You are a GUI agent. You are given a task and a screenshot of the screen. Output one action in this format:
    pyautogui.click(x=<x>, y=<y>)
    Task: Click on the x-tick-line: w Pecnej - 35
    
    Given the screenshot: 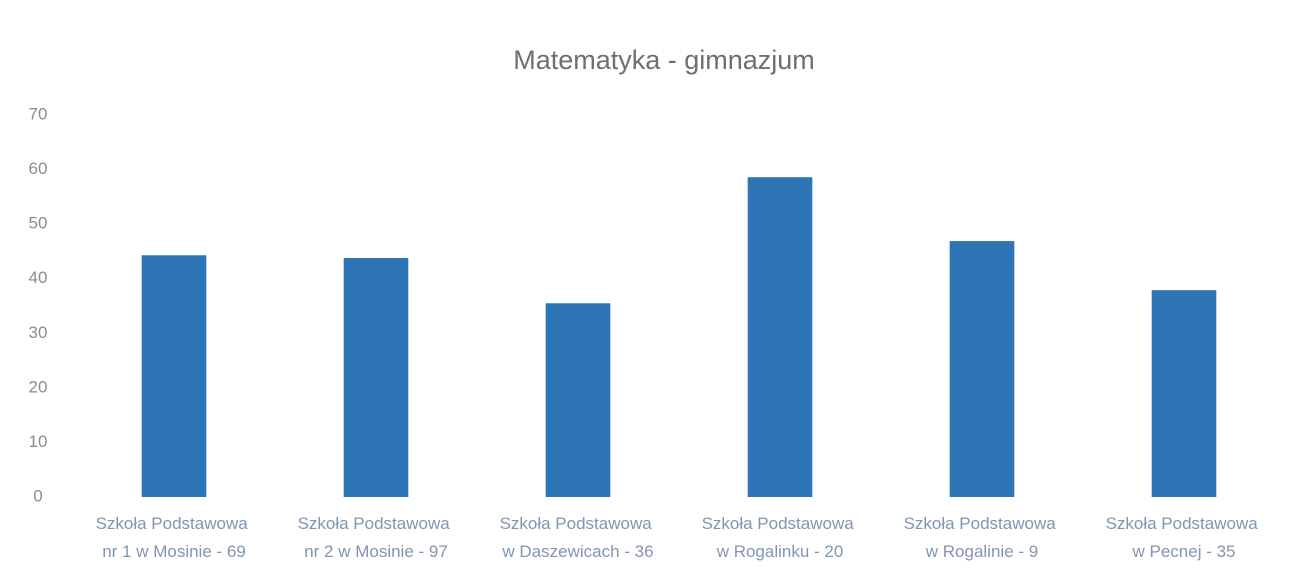 What is the action you would take?
    pyautogui.click(x=1184, y=551)
    